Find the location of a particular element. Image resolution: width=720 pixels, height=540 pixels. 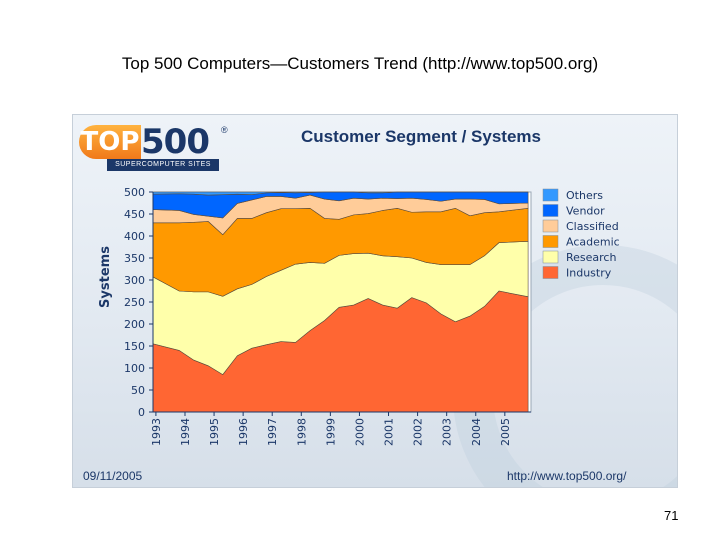

x-tick-label: 1999 is located at coordinates (330, 432).